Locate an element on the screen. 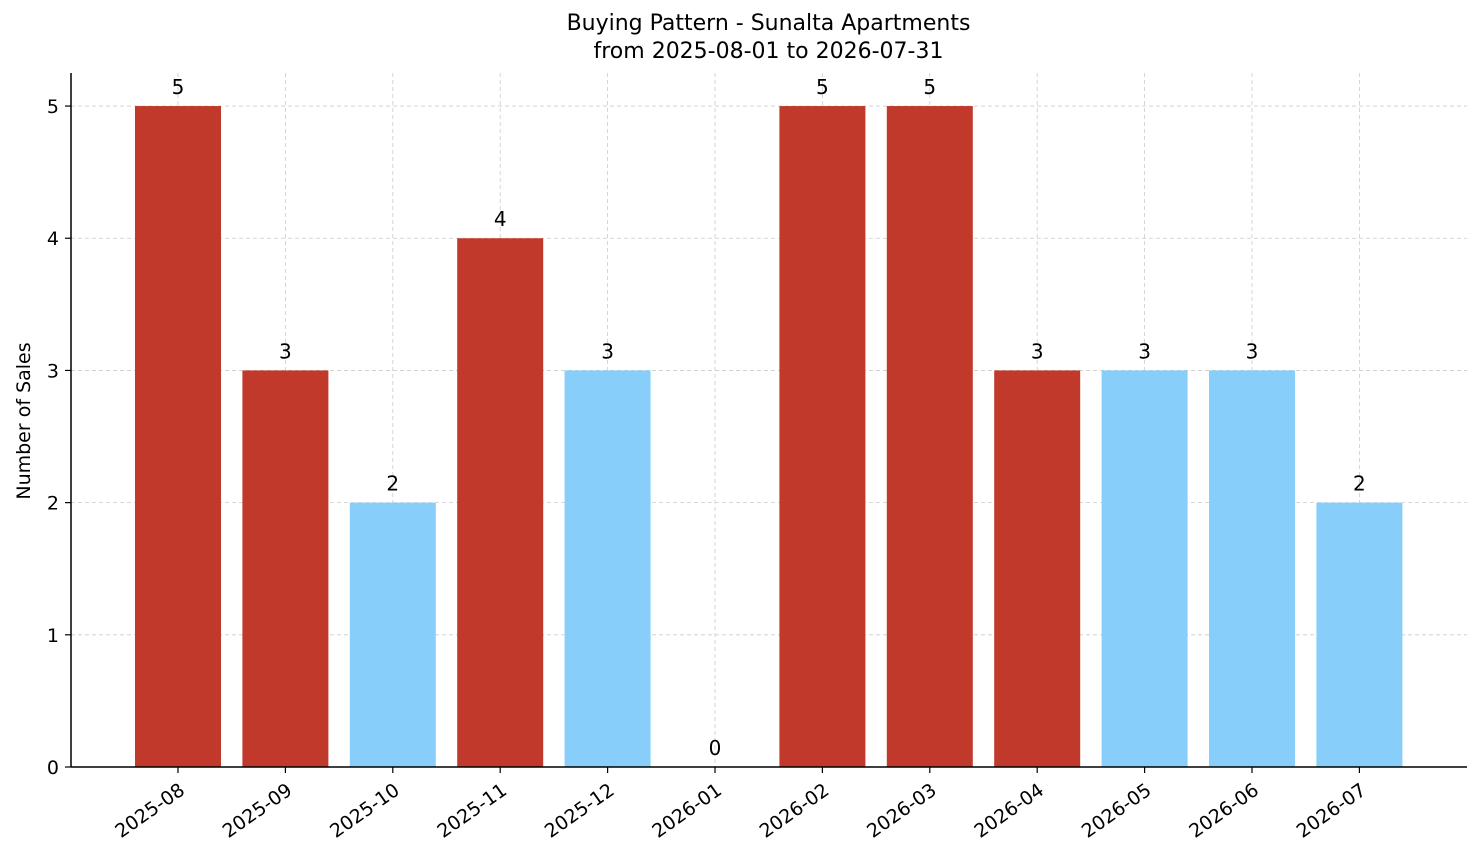 The width and height of the screenshot is (1481, 863). y-axis-label: Number of Sales is located at coordinates (24, 420).